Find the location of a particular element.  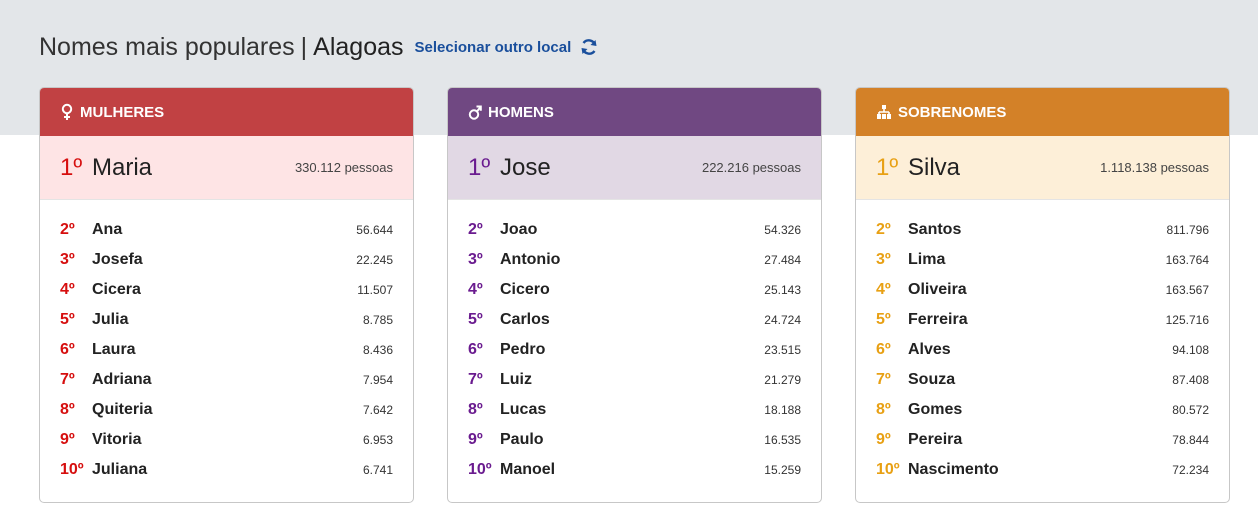

name: Laura is located at coordinates (114, 349).